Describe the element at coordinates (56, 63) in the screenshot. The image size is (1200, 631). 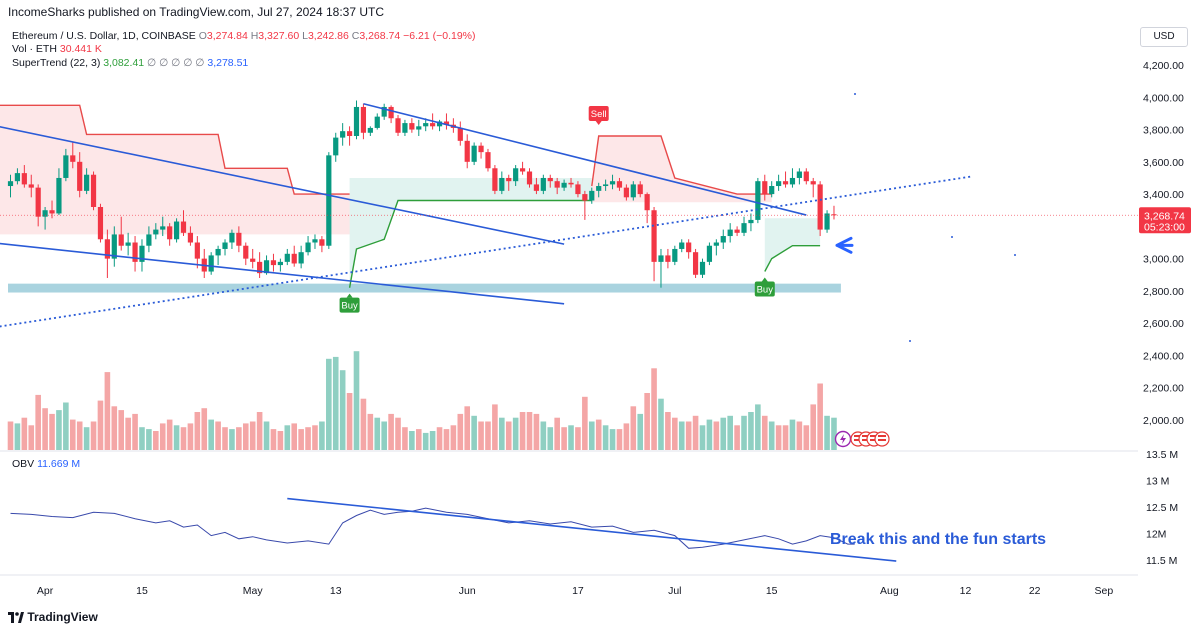
I see `supertrend-label: SuperTrend (22, 3)` at that location.